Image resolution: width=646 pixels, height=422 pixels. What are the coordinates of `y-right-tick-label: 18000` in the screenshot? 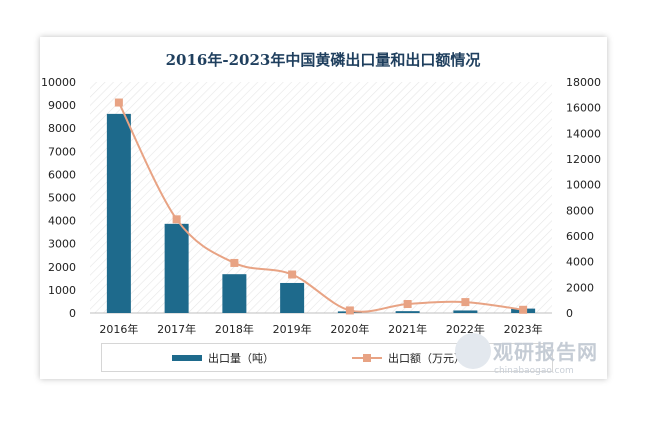 It's located at (583, 82).